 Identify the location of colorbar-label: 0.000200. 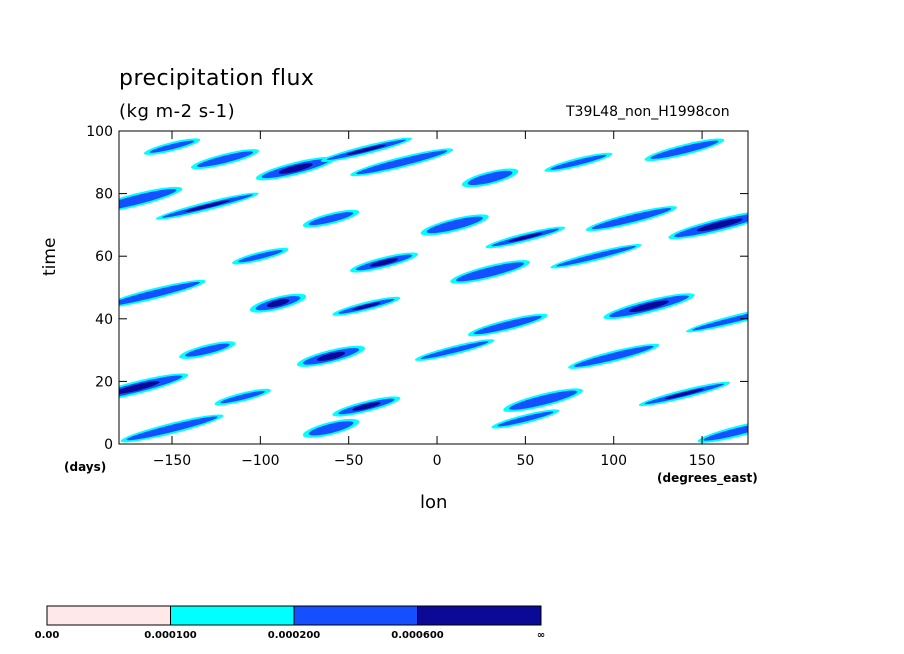
(294, 635).